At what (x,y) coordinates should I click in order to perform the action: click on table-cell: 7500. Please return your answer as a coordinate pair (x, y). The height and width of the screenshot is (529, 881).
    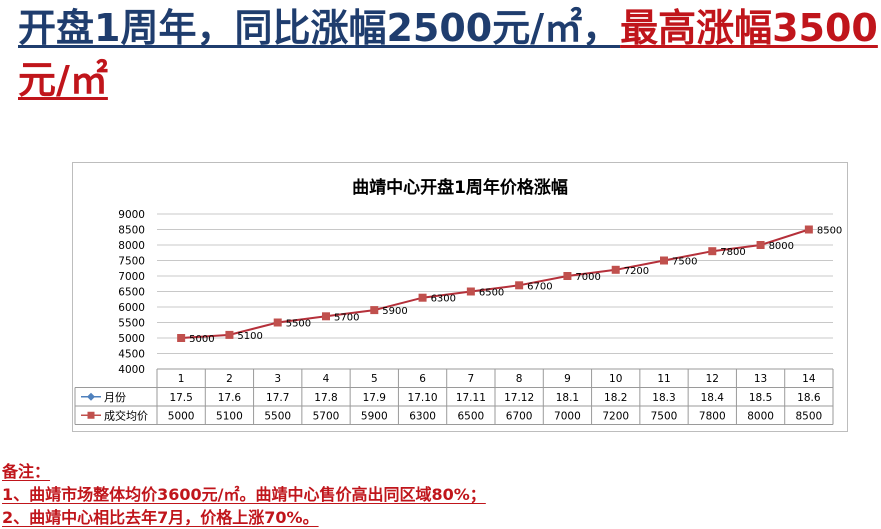
    Looking at the image, I should click on (664, 416).